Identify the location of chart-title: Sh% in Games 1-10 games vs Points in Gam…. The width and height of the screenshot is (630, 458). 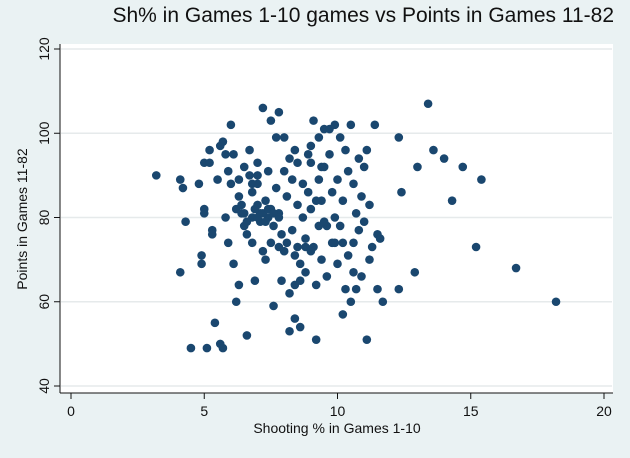
(363, 15).